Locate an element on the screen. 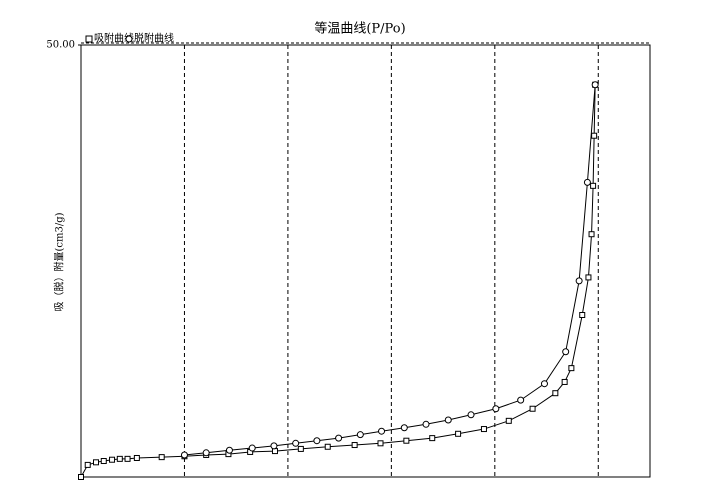  legend-label: 脱附曲线 is located at coordinates (154, 38).